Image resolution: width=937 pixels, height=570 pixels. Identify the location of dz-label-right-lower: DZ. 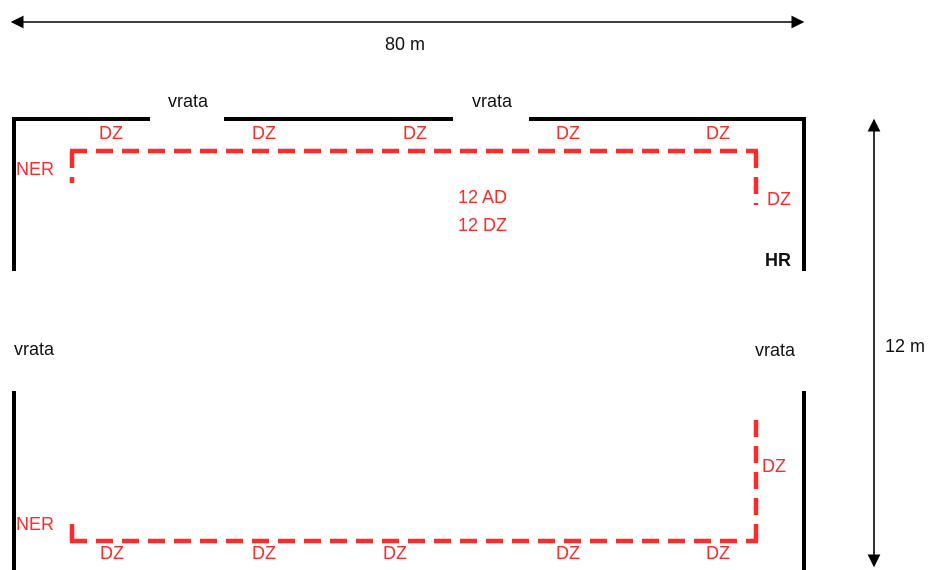
(774, 466).